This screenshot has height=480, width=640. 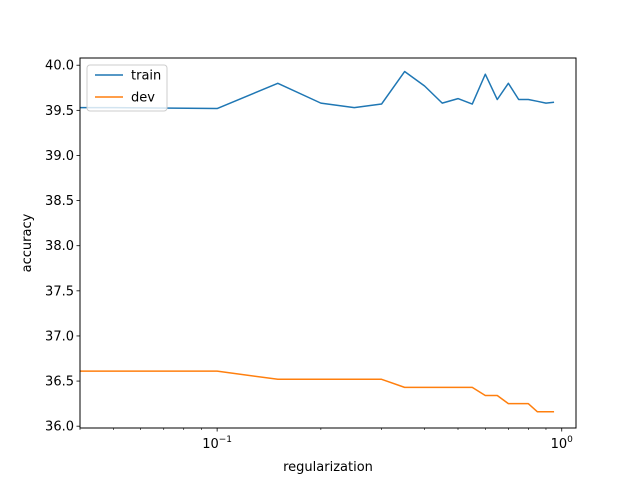 What do you see at coordinates (317, 391) in the screenshot?
I see `series-line-dev` at bounding box center [317, 391].